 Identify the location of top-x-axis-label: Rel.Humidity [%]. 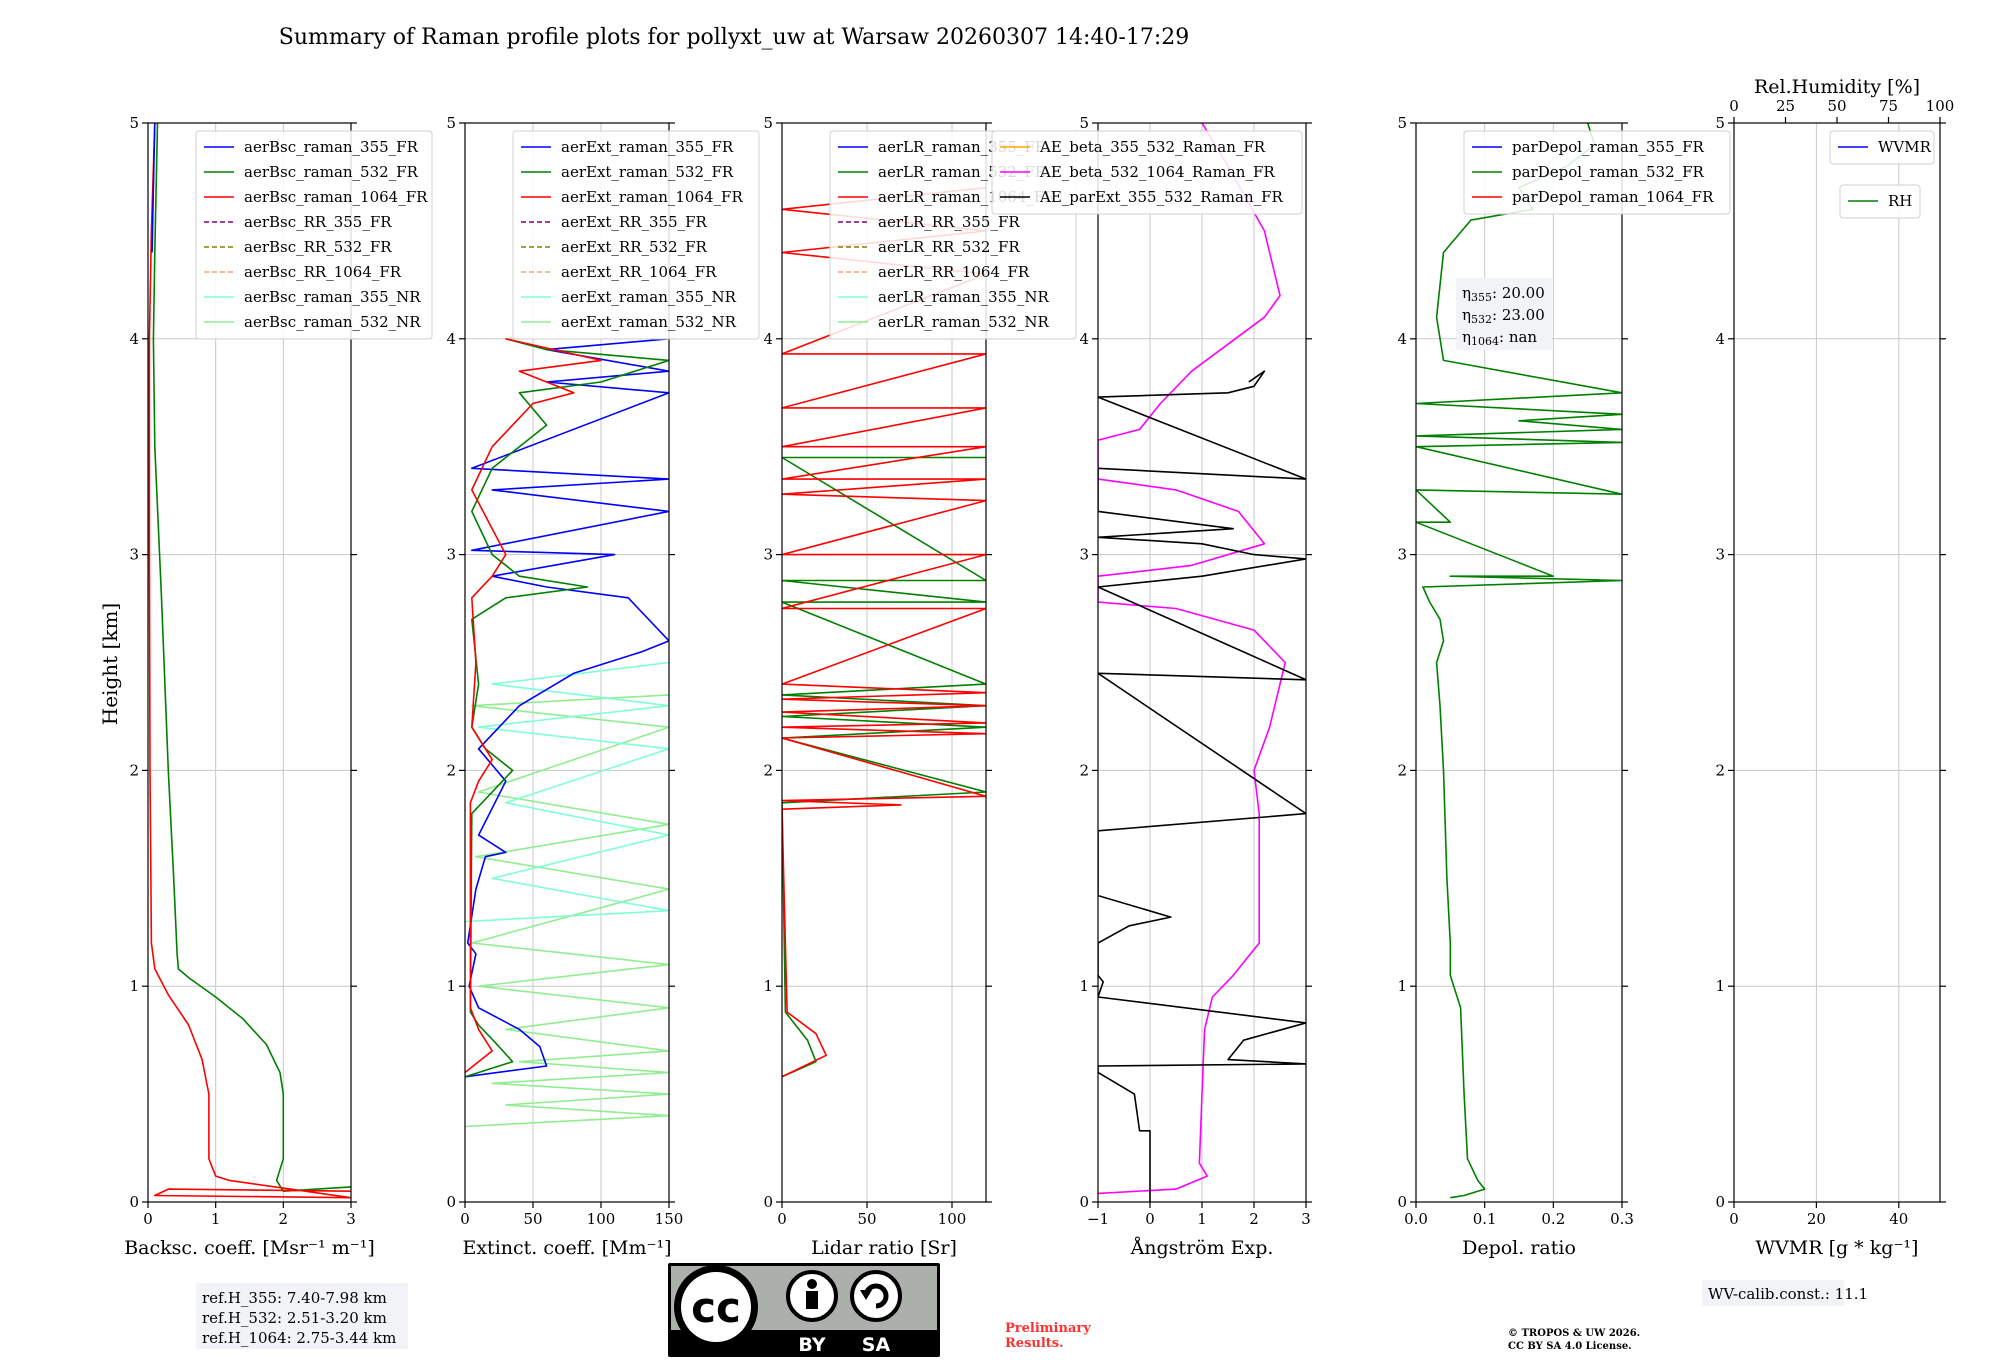
(1837, 87).